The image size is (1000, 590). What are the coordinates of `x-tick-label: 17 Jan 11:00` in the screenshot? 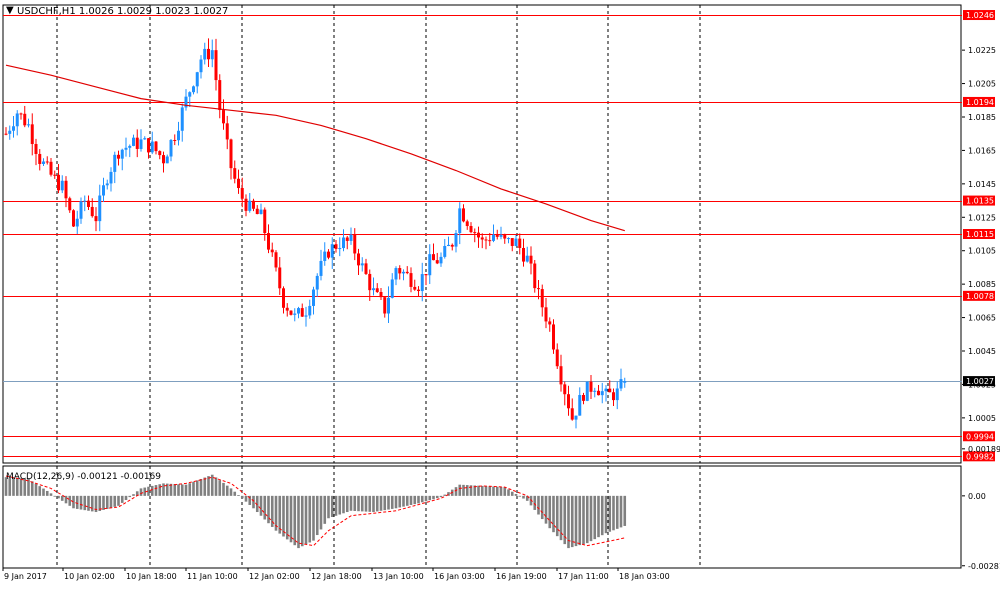 It's located at (583, 576).